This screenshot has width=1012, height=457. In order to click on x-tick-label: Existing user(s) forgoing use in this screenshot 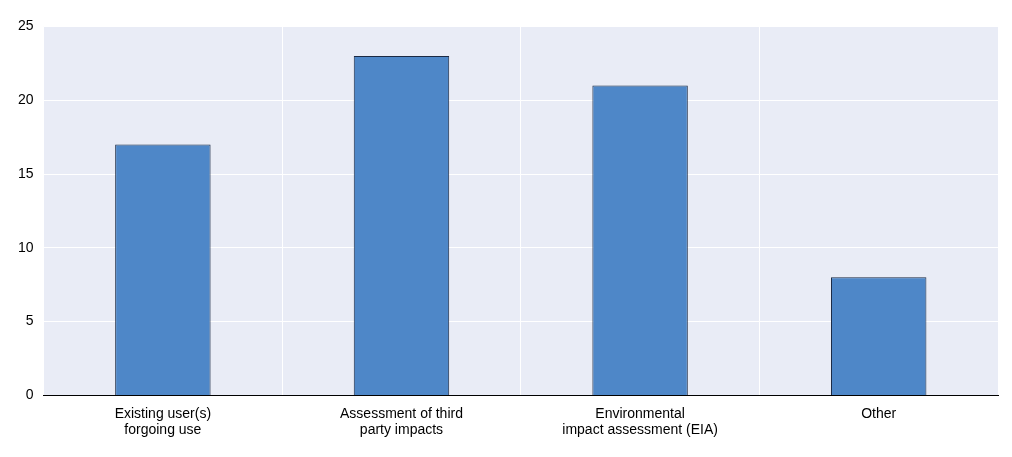, I will do `click(163, 421)`.